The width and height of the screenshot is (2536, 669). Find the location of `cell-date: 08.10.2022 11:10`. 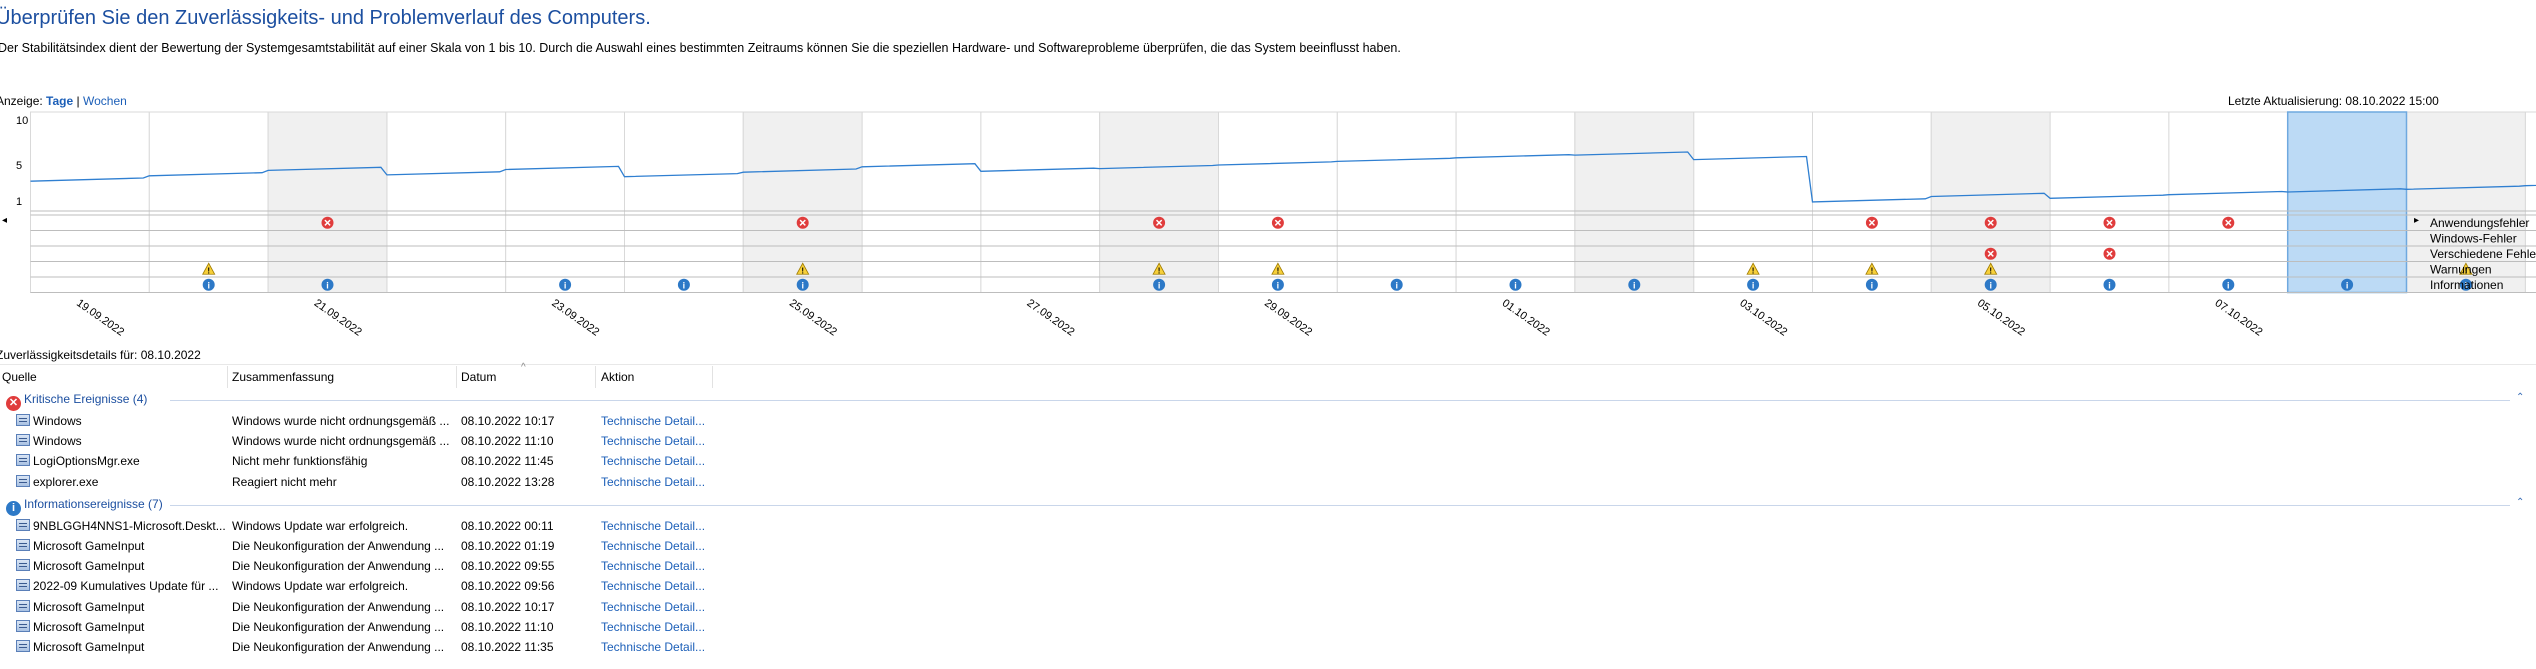

cell-date: 08.10.2022 11:10 is located at coordinates (507, 626).